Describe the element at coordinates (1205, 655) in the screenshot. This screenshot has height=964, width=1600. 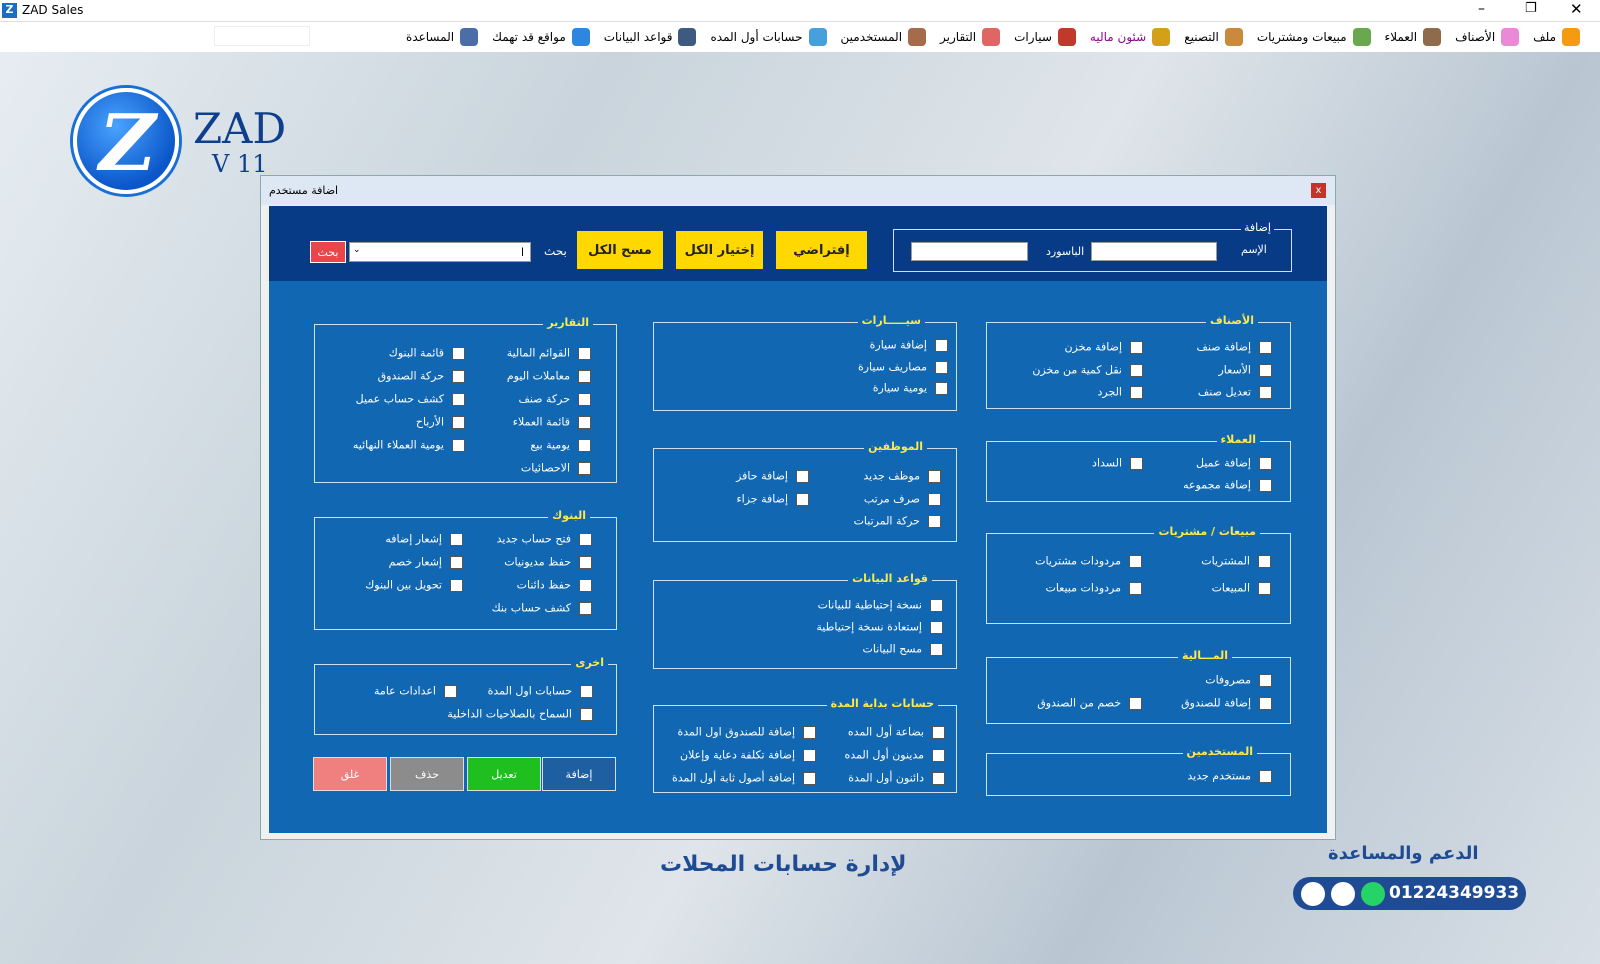
I see `group-title: المـــالية` at that location.